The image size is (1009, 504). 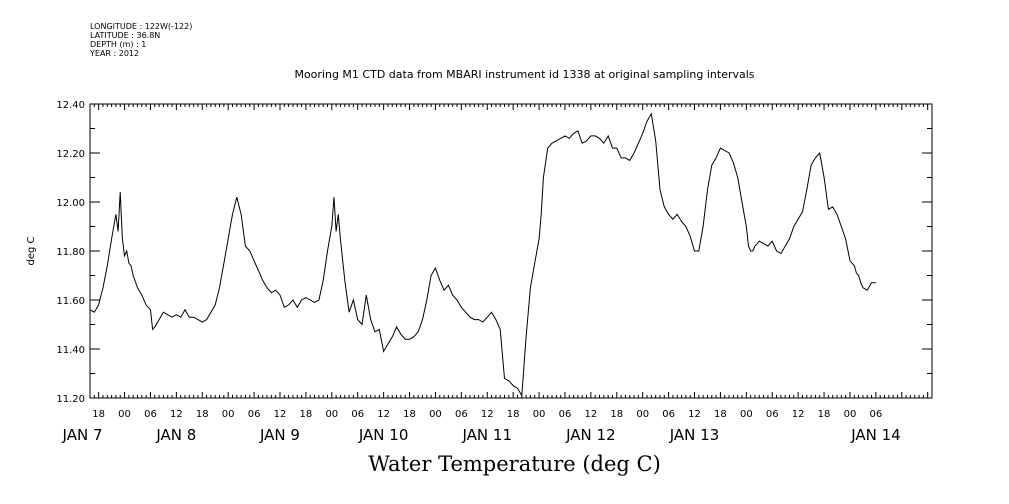 What do you see at coordinates (875, 435) in the screenshot?
I see `x-day-label: JAN 14` at bounding box center [875, 435].